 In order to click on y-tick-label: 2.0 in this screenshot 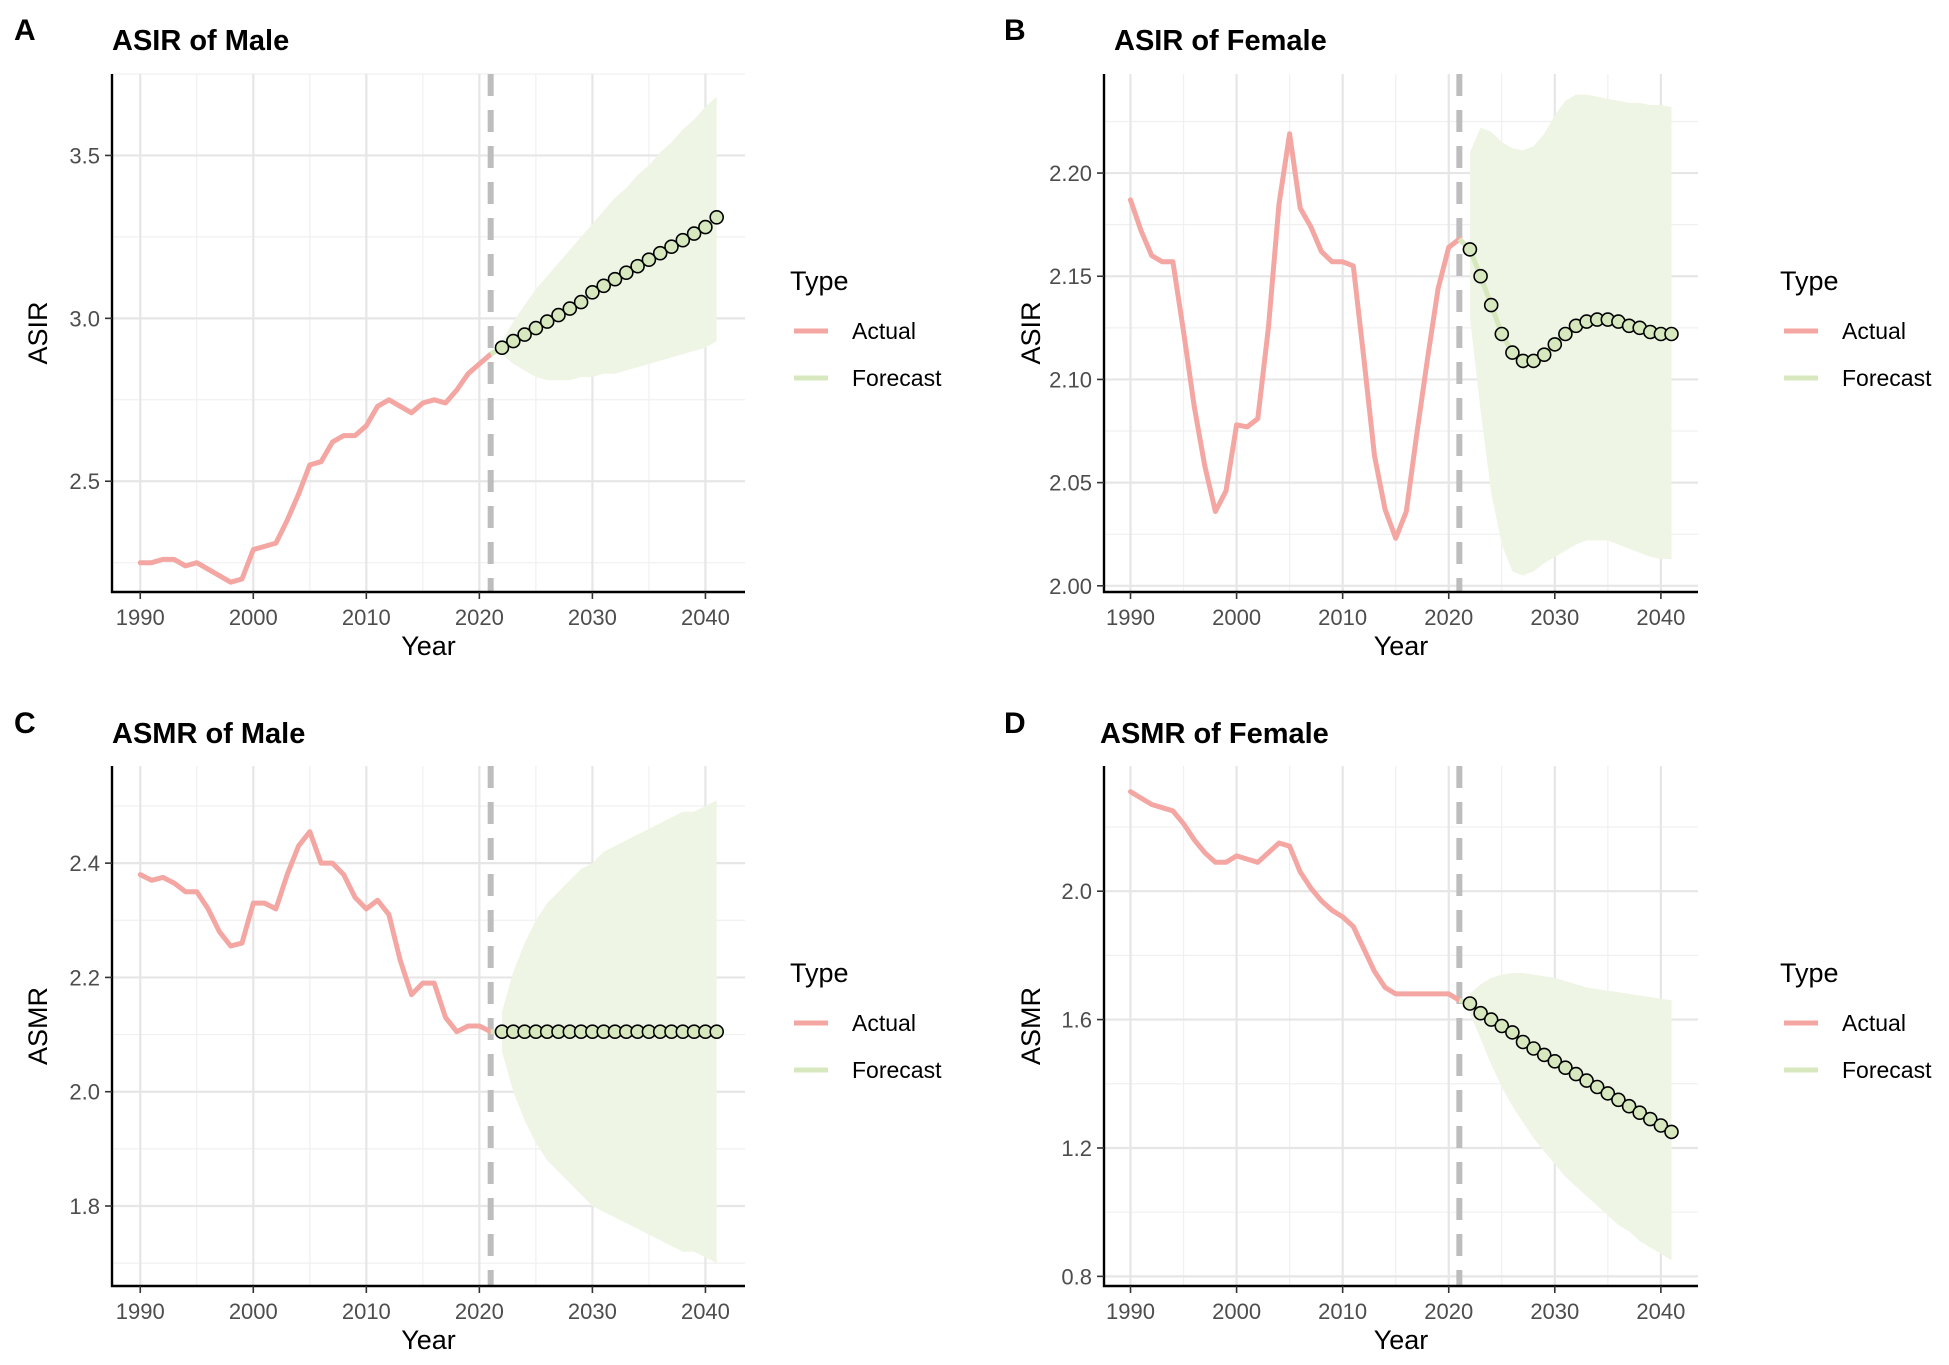, I will do `click(84, 1092)`.